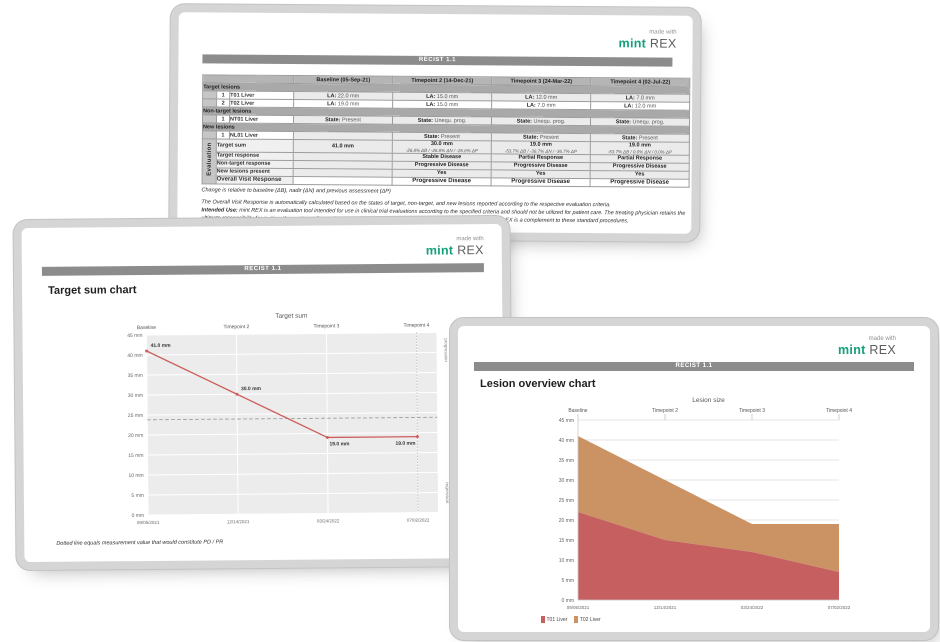  Describe the element at coordinates (708, 556) in the screenshot. I see `t01-area` at that location.